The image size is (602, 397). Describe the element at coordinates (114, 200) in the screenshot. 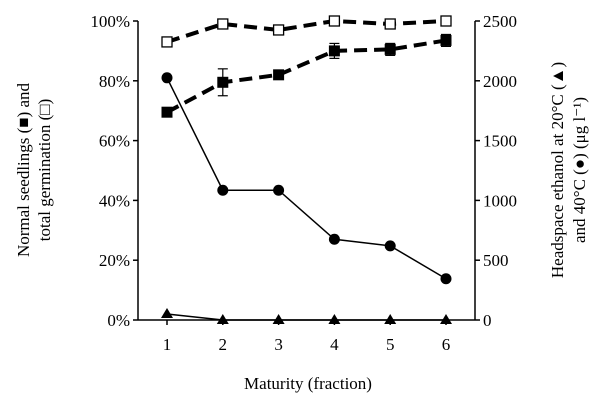

I see `left-tick-label: 40%` at that location.